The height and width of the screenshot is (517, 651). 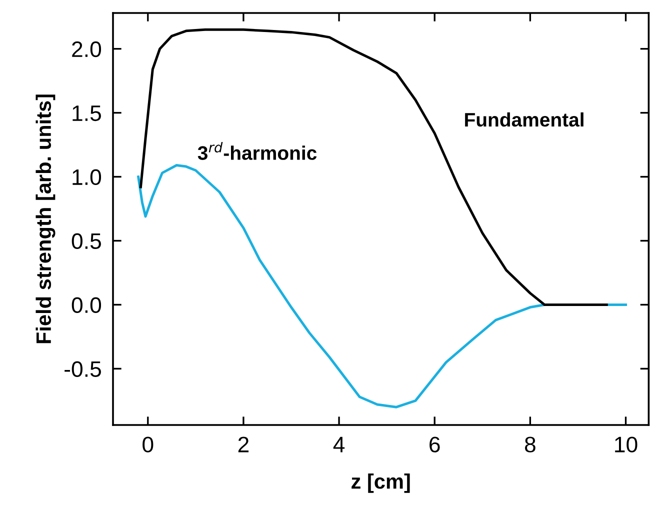 What do you see at coordinates (86, 241) in the screenshot?
I see `y-tick-label: 0.5` at bounding box center [86, 241].